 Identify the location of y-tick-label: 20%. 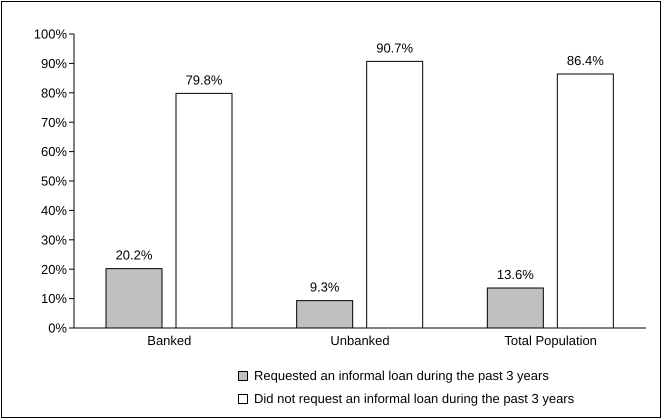
(54, 269).